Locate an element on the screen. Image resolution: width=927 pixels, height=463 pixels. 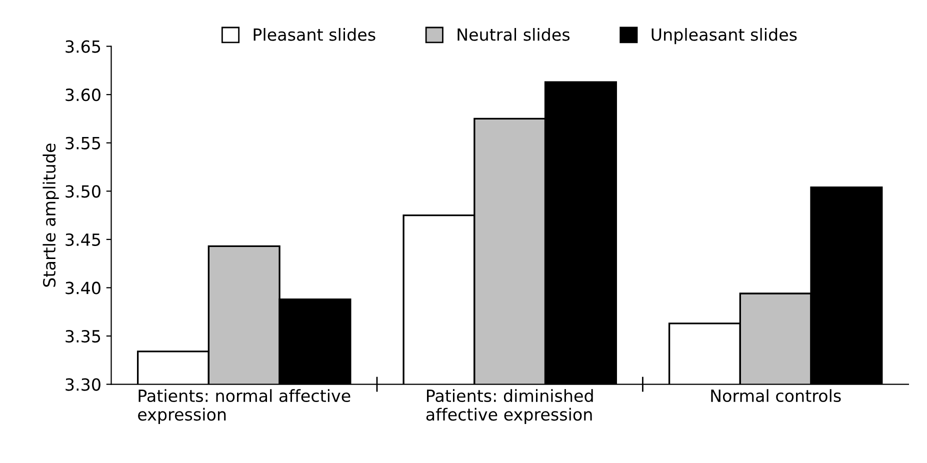
y-tick-label: 3.65 is located at coordinates (83, 46).